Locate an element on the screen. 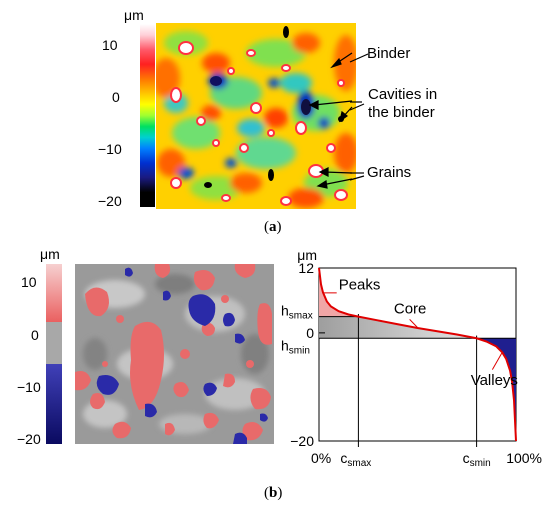 The image size is (550, 506). panel-a-tick-minus20: −20 is located at coordinates (110, 201).